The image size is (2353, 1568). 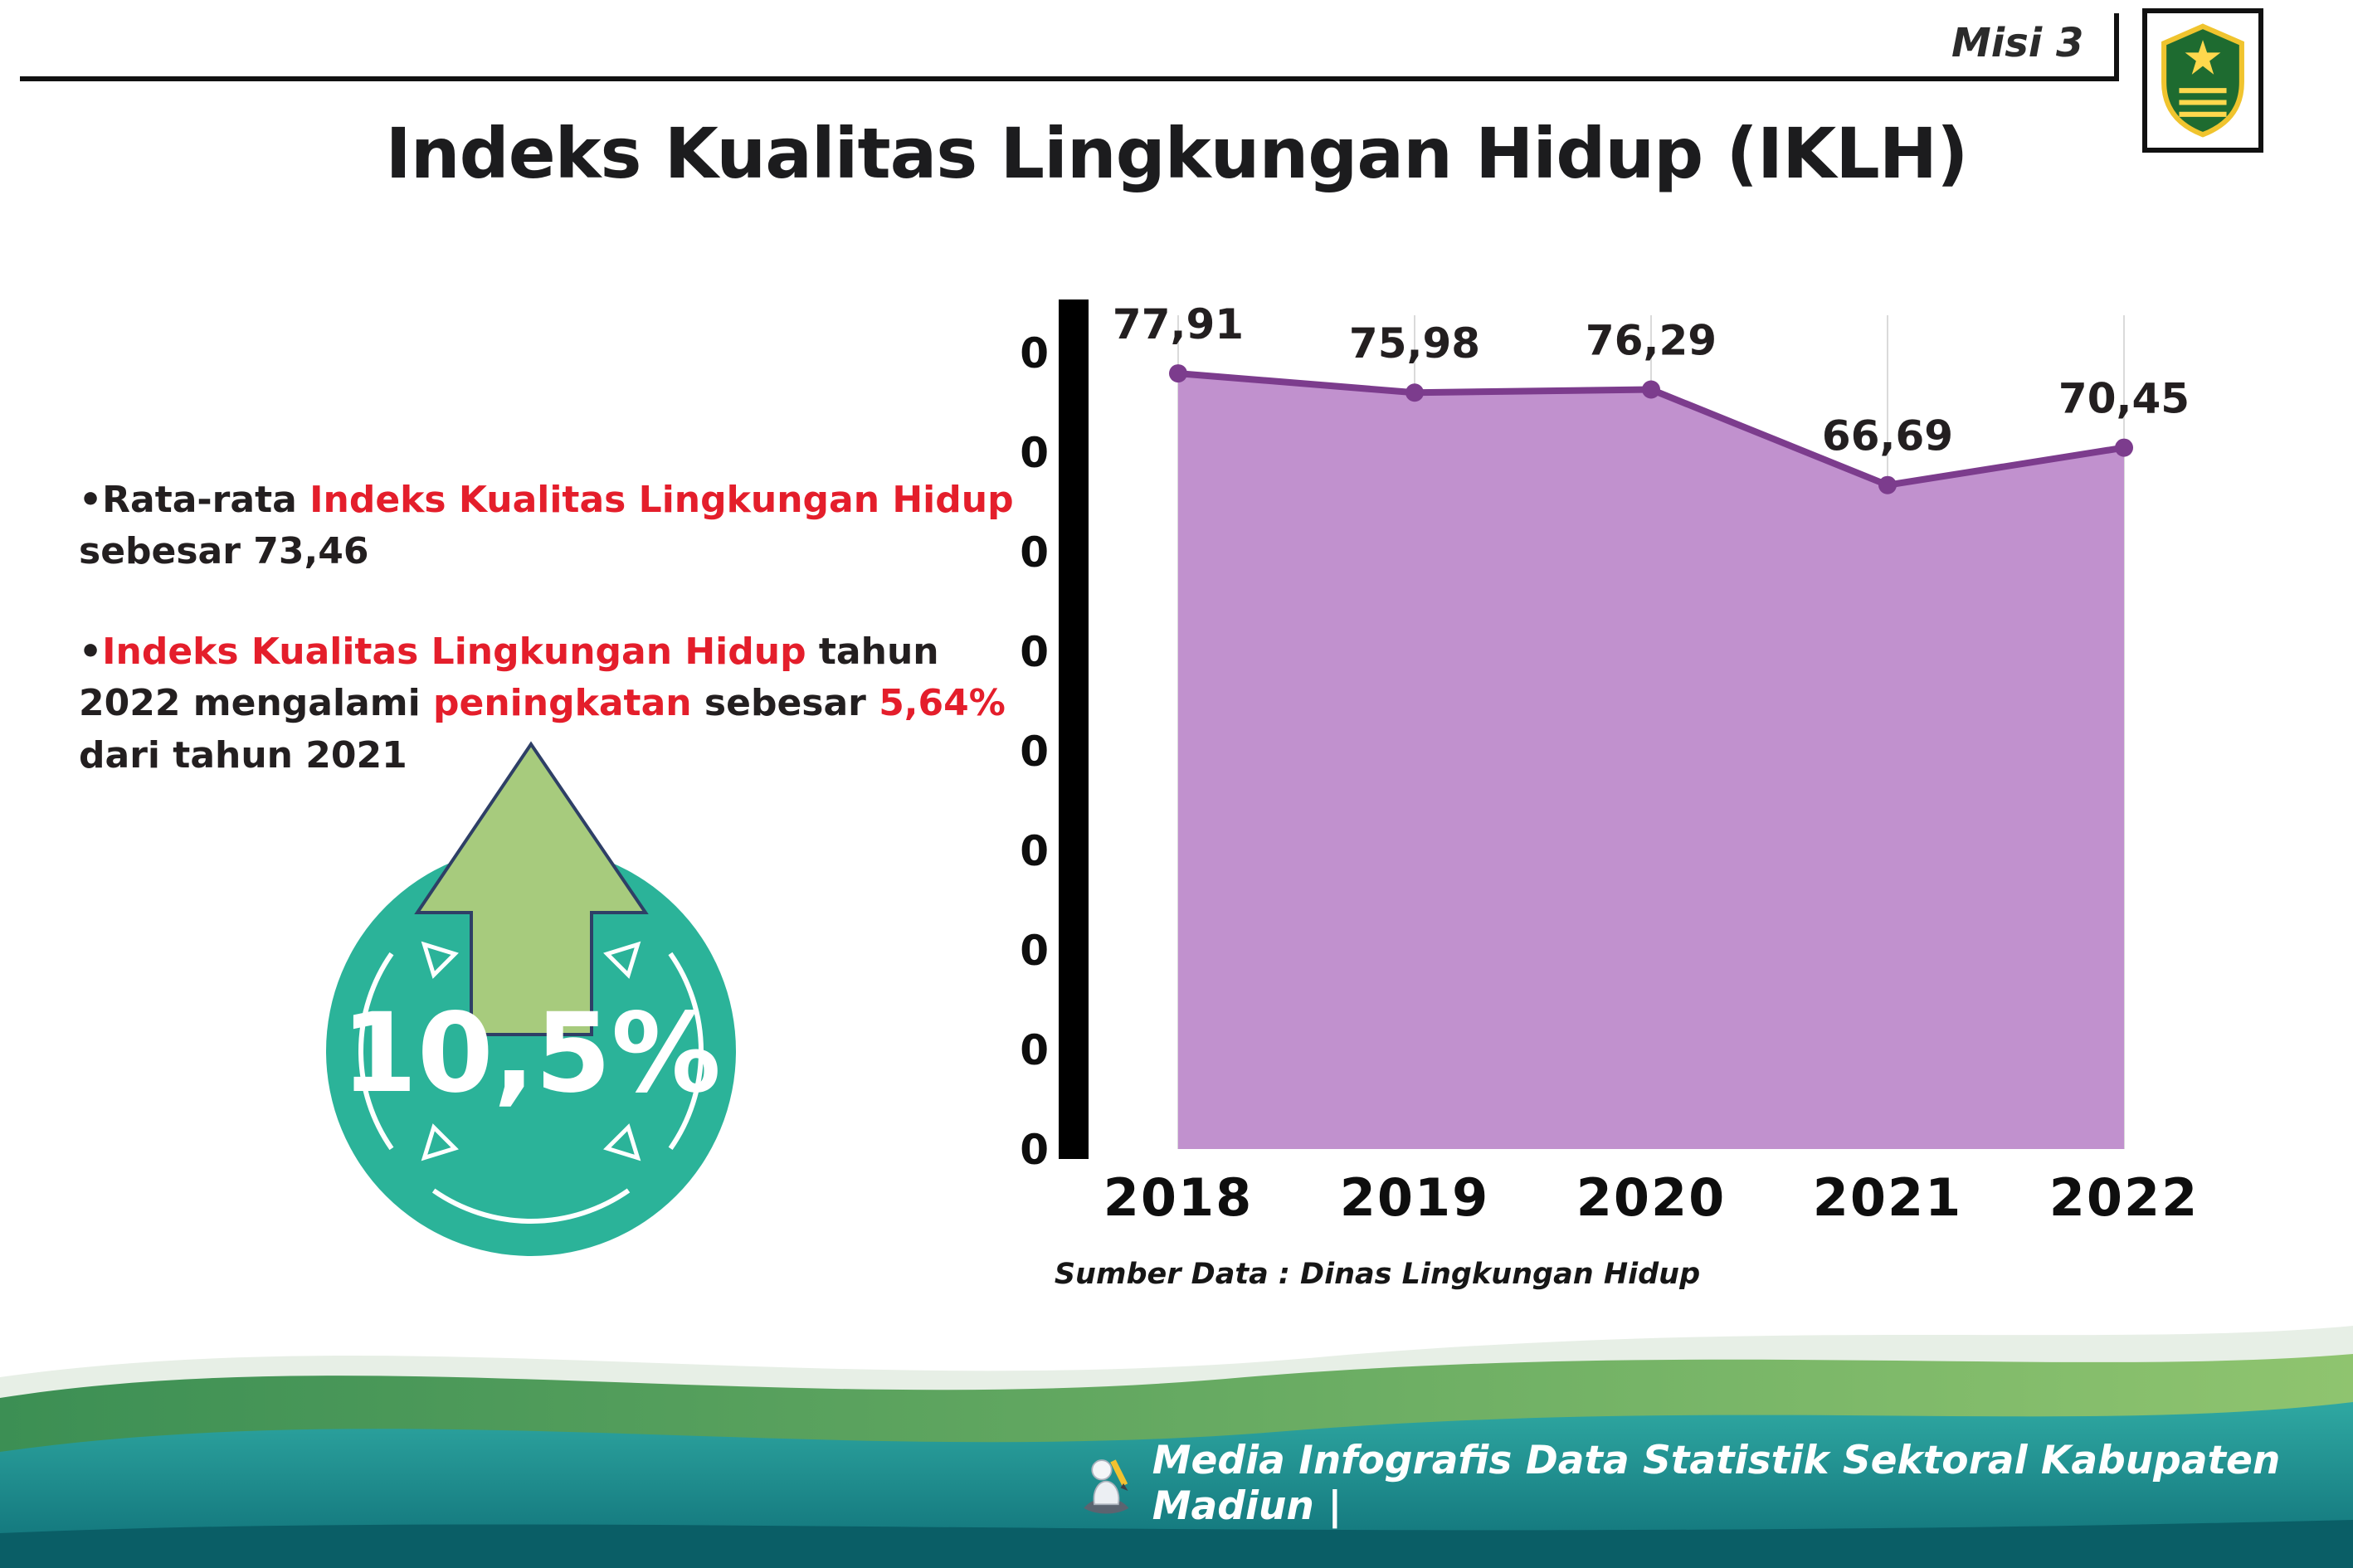 I want to click on badge-value: 10,5%, so click(x=531, y=1054).